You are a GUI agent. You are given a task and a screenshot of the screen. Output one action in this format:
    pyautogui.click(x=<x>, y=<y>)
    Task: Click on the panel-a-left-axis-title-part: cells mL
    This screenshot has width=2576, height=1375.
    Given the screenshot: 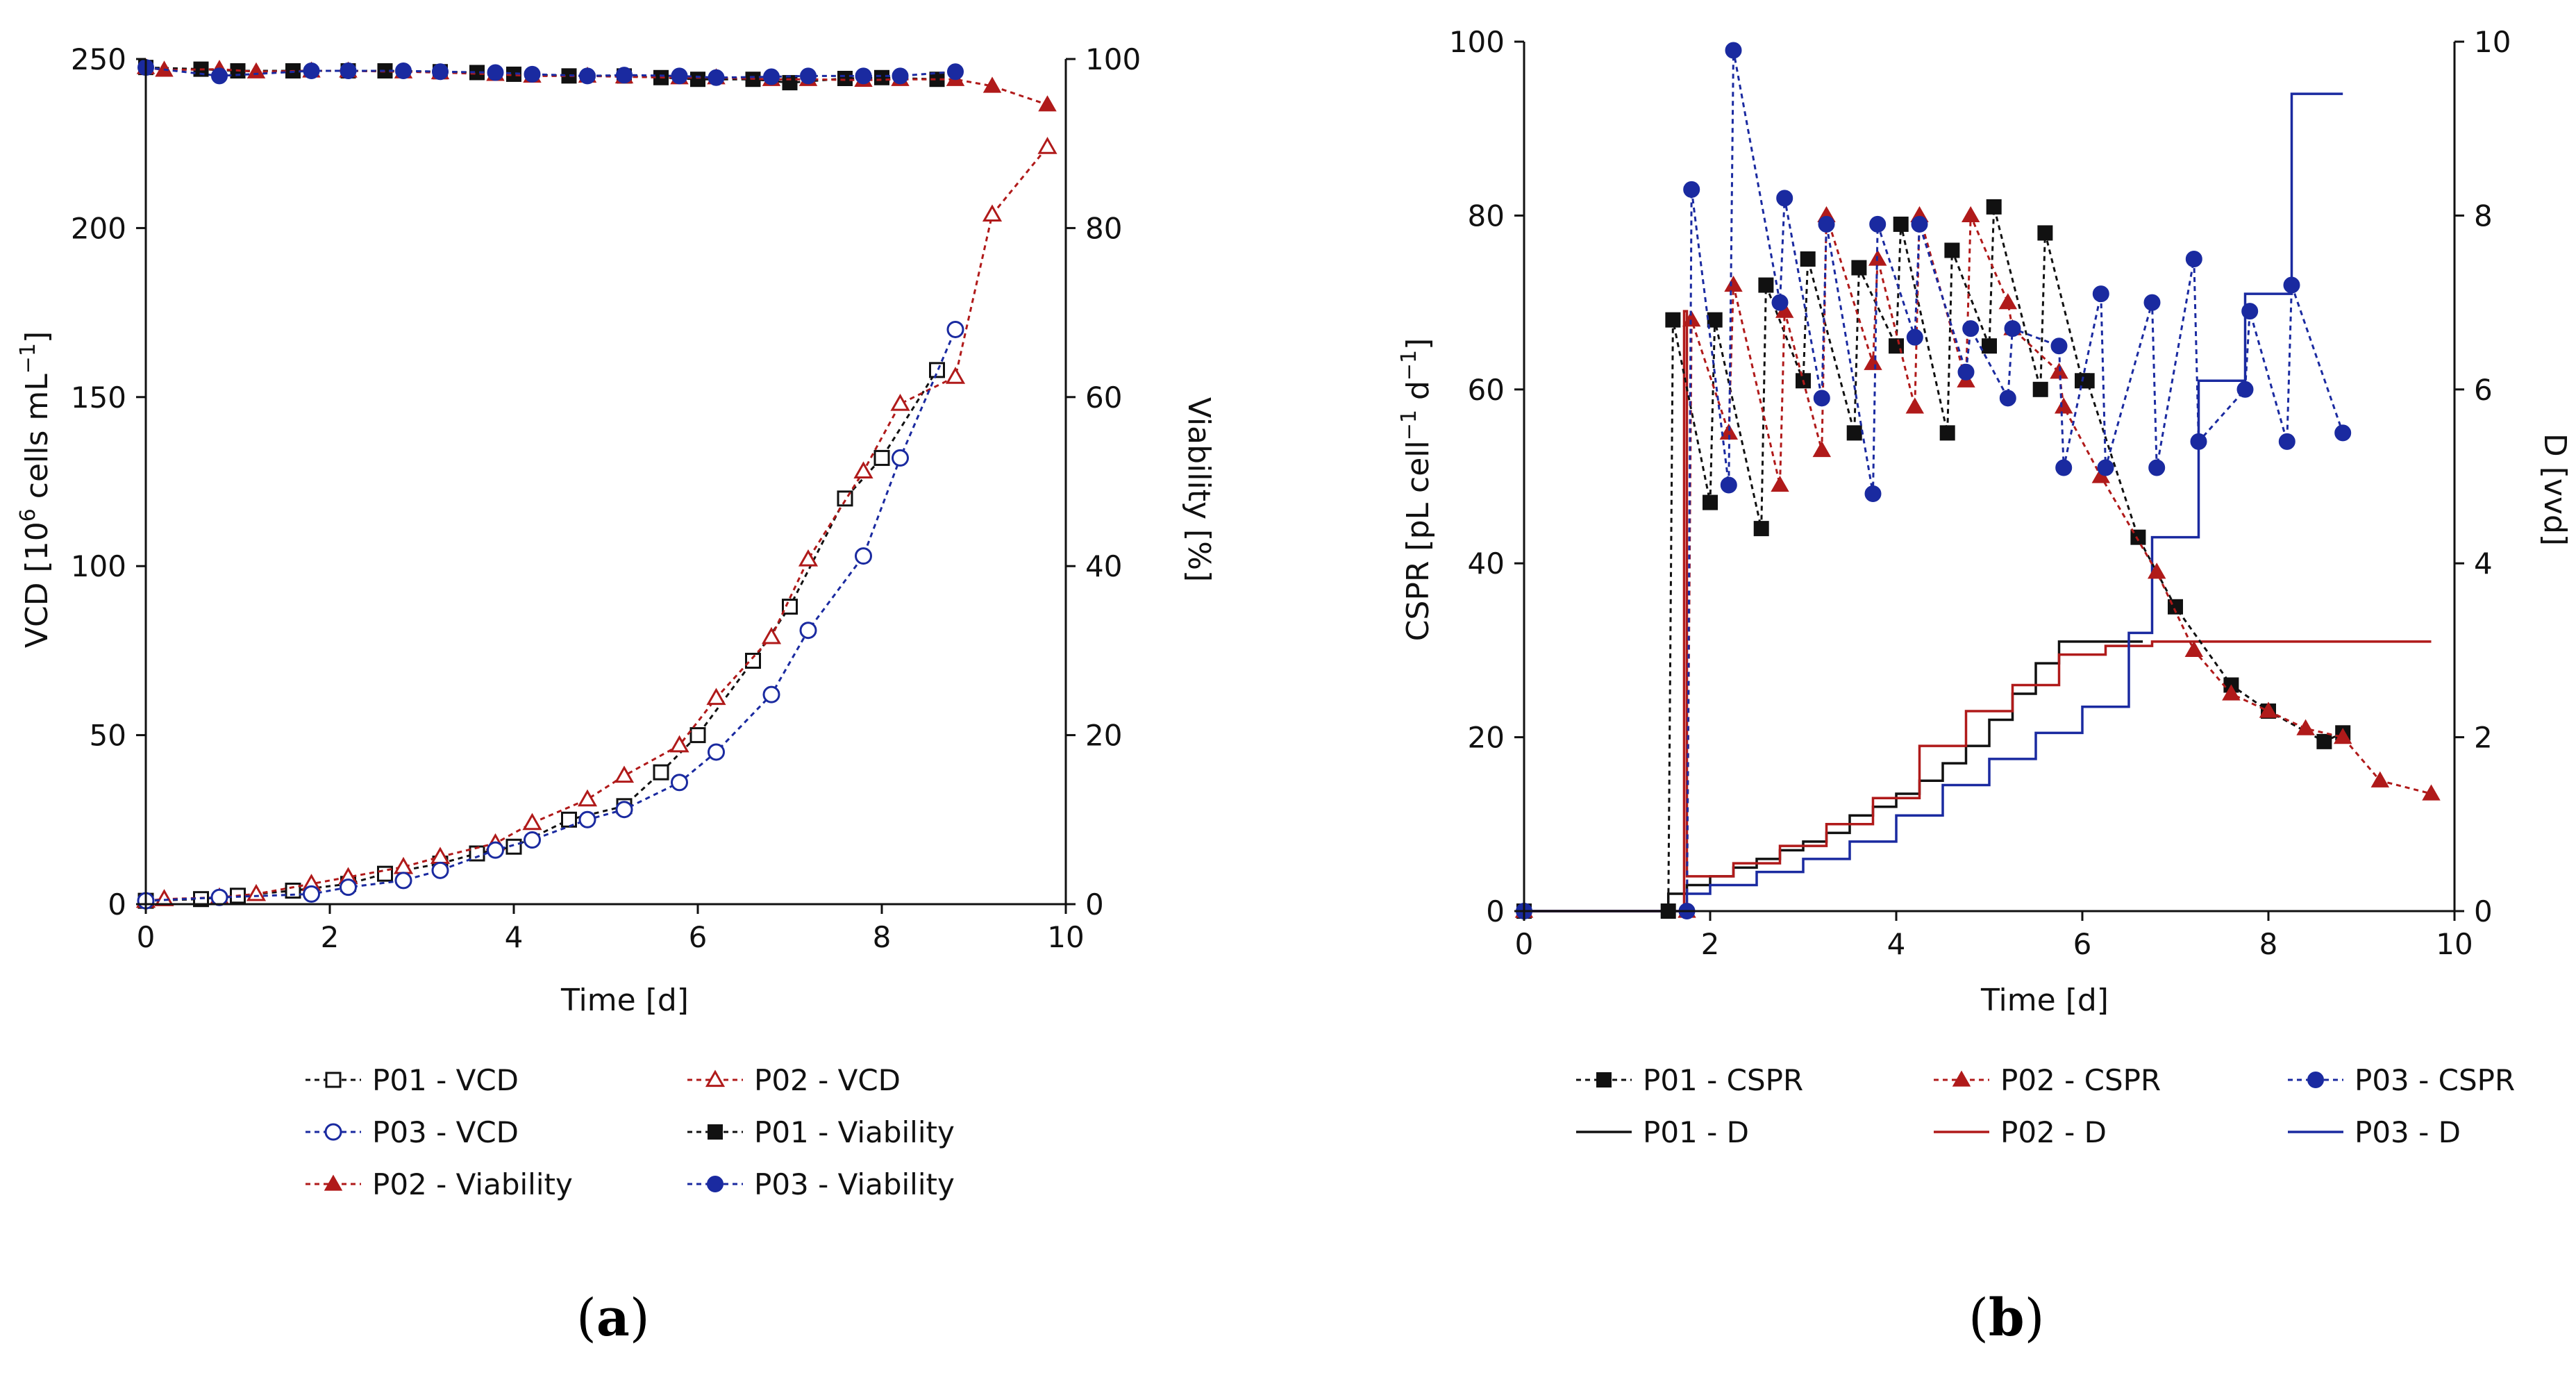 What is the action you would take?
    pyautogui.click(x=37, y=441)
    